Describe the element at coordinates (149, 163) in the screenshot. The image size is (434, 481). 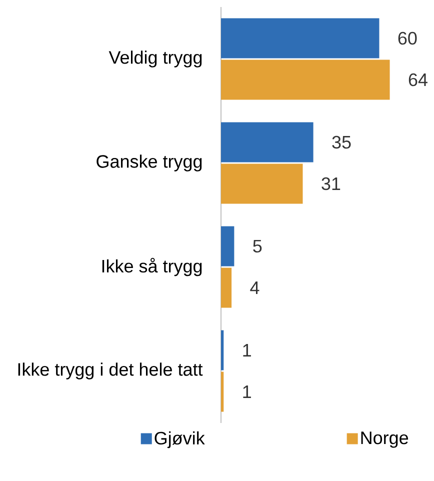
I see `y-tick-label: Ganske trygg` at that location.